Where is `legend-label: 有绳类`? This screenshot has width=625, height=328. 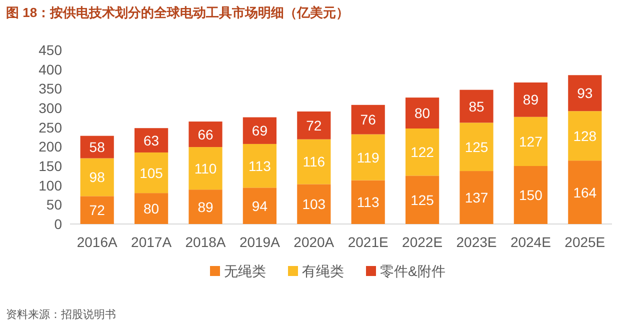 legend-label: 有绳类 is located at coordinates (323, 271).